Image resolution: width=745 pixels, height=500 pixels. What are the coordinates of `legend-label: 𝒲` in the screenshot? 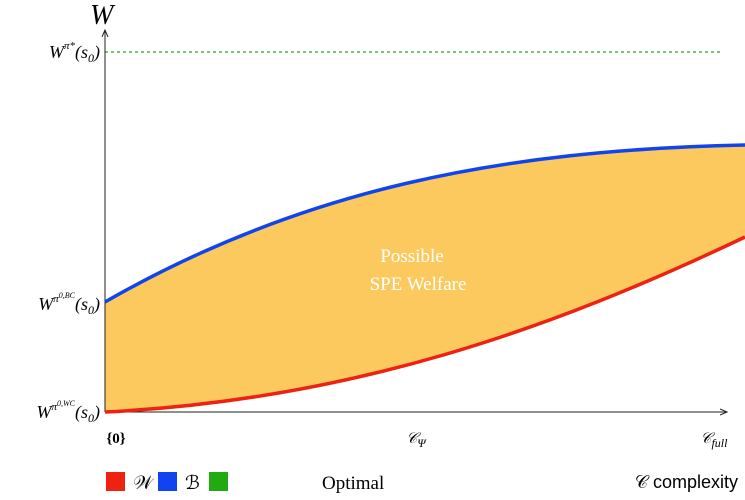 It's located at (144, 483).